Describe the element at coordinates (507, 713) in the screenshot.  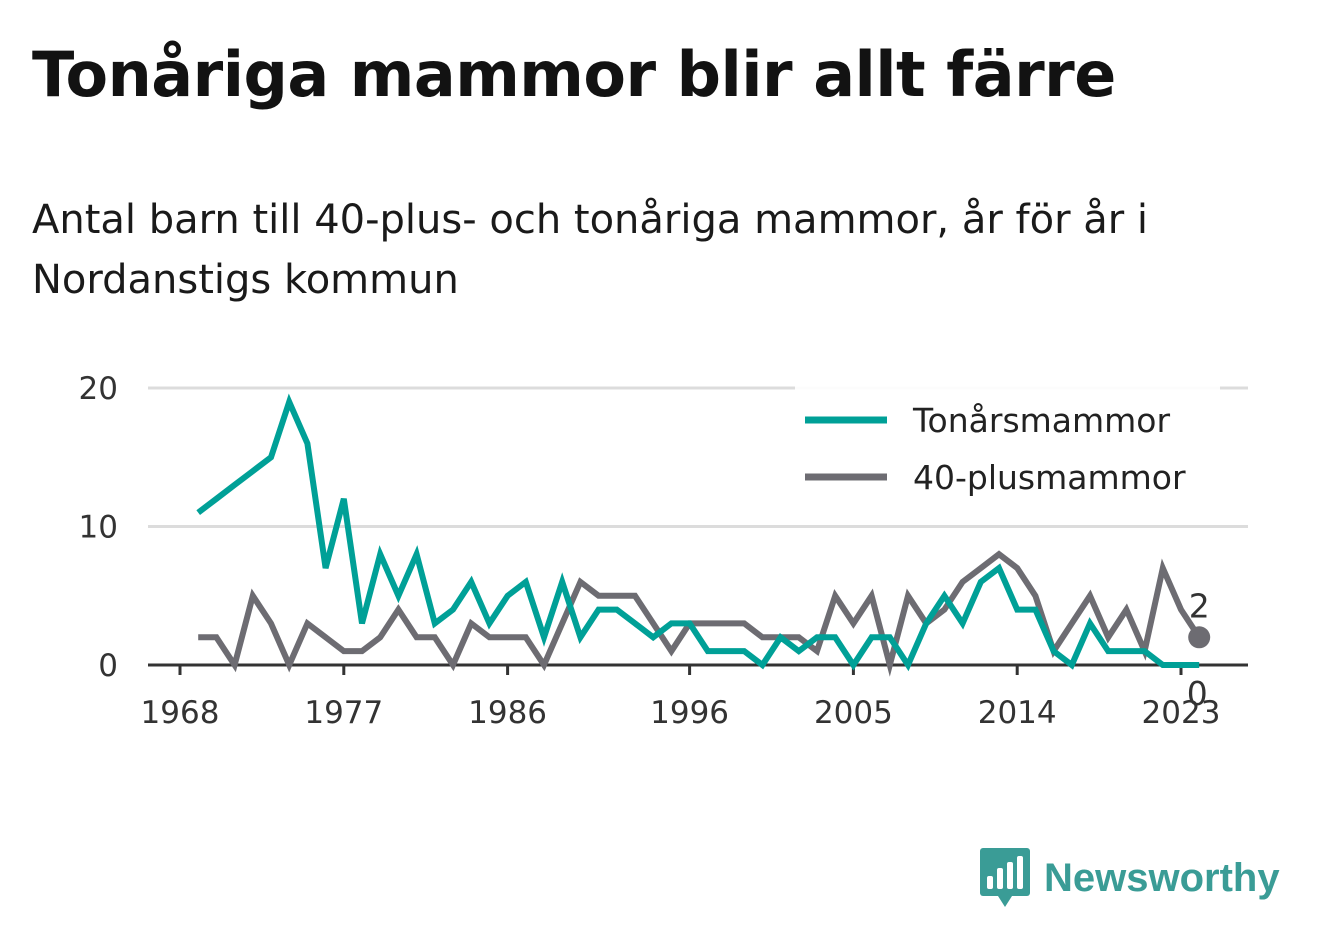
I see `x-tick-label: 1986` at that location.